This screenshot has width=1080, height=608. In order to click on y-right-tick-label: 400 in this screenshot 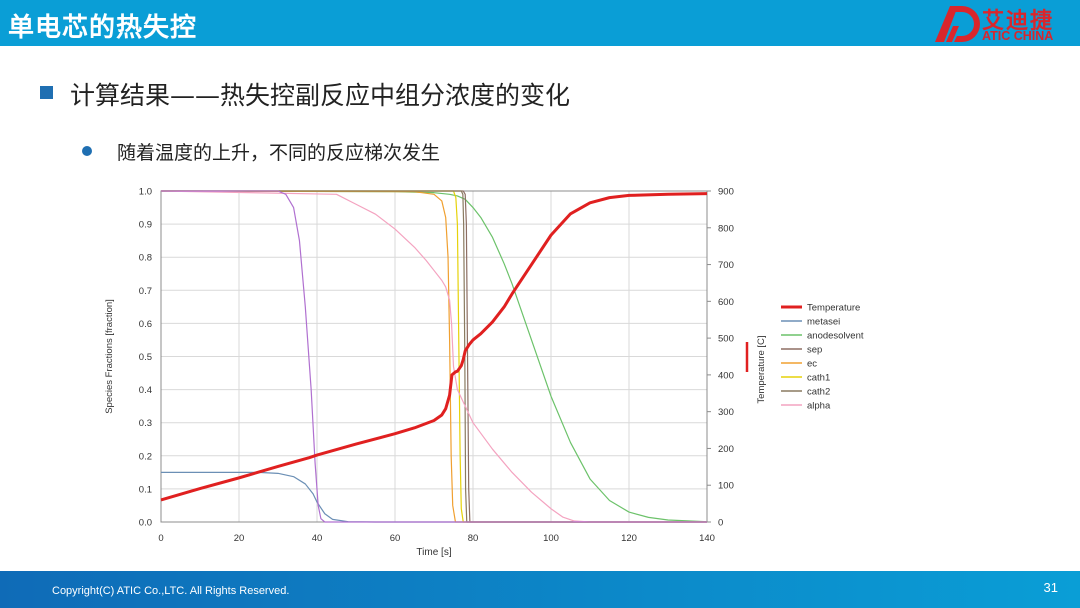, I will do `click(726, 375)`.